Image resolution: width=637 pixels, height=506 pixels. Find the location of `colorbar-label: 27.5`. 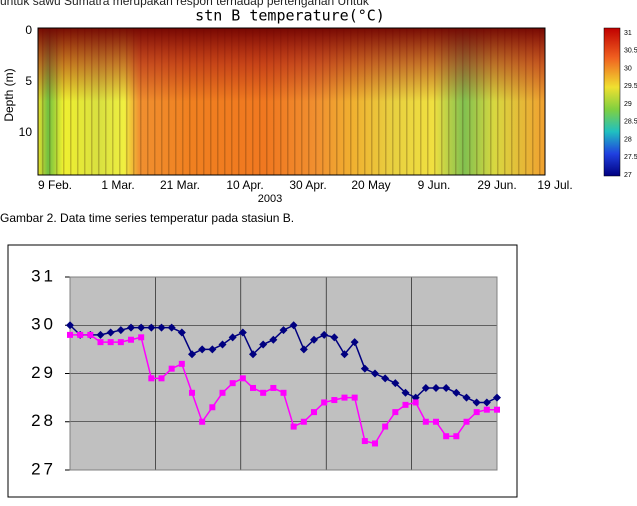

colorbar-label: 27.5 is located at coordinates (630, 157).